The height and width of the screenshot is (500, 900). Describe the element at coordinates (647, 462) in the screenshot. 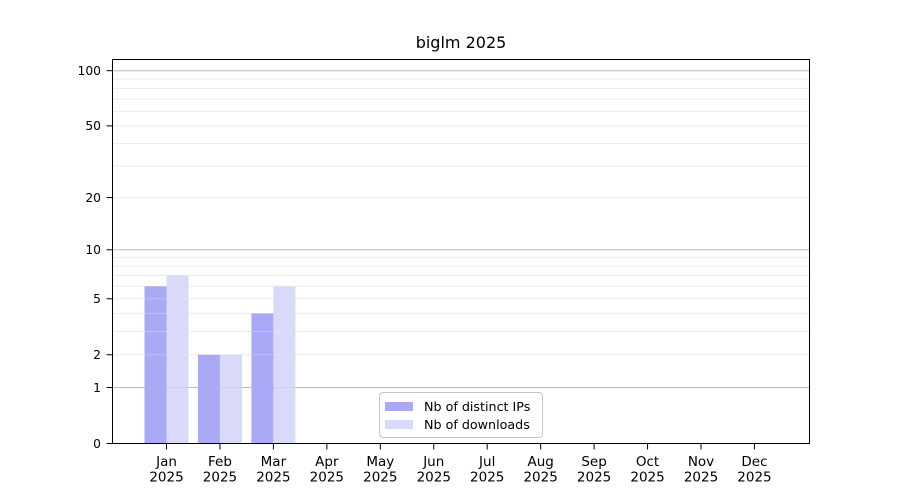

I see `x-tick-label-month: Oct` at that location.